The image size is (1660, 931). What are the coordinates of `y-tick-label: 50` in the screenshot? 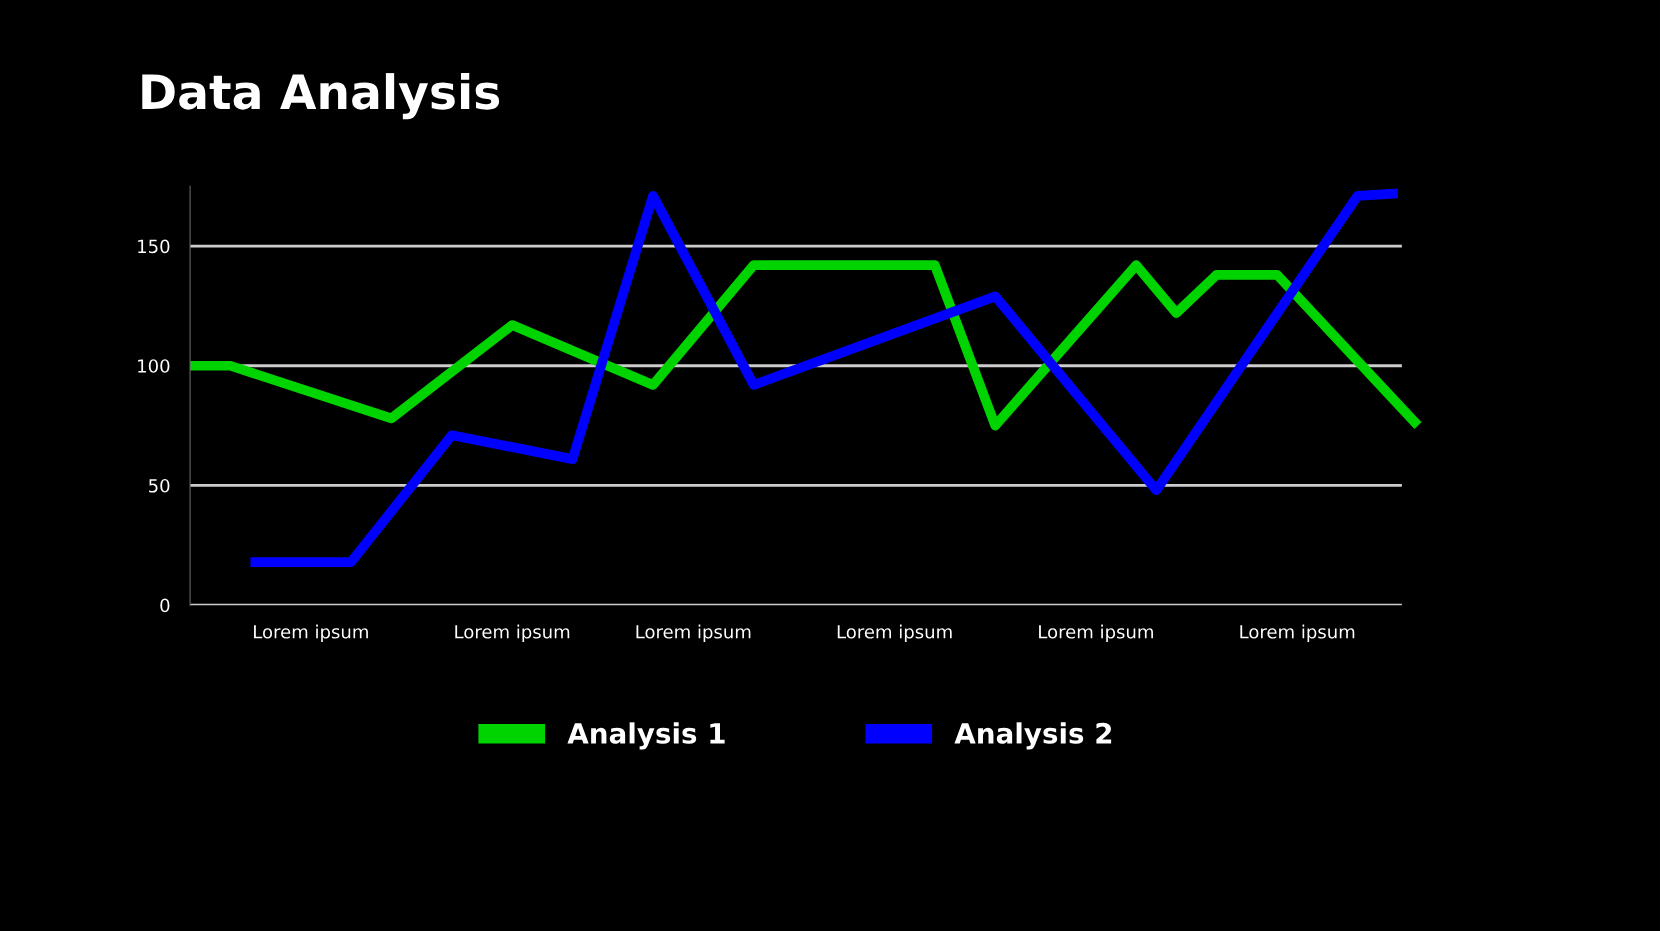 It's located at (159, 485).